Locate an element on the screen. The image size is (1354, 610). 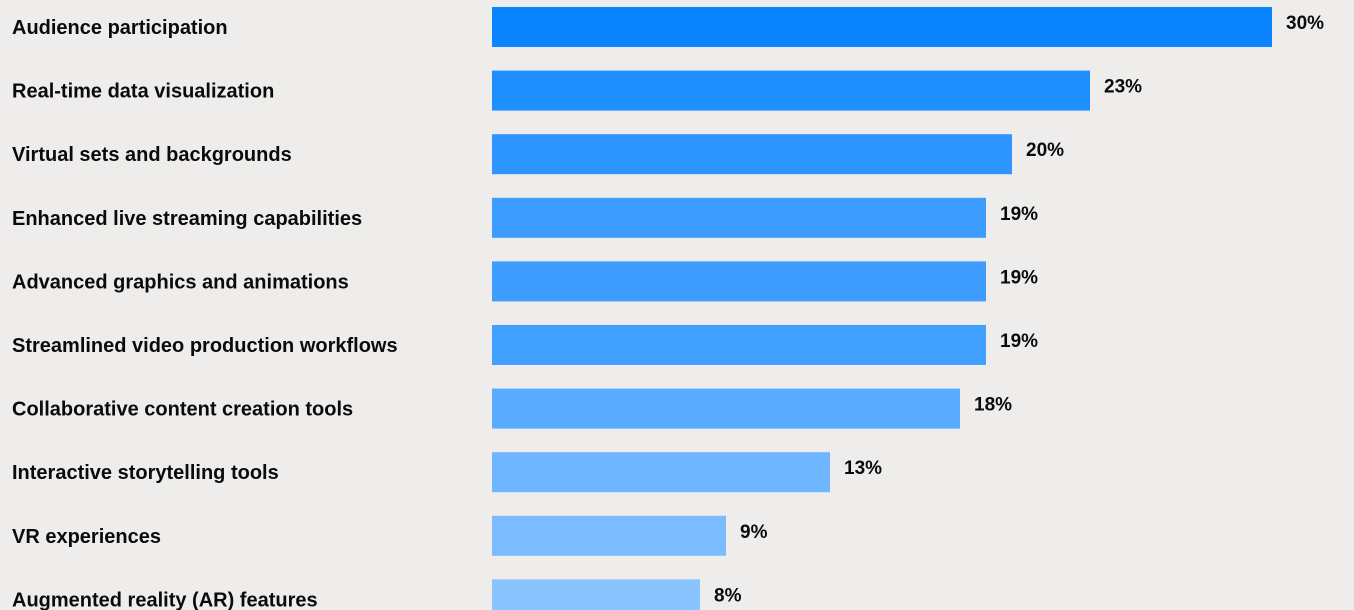
category-label: Streamlined video production workflows is located at coordinates (205, 346).